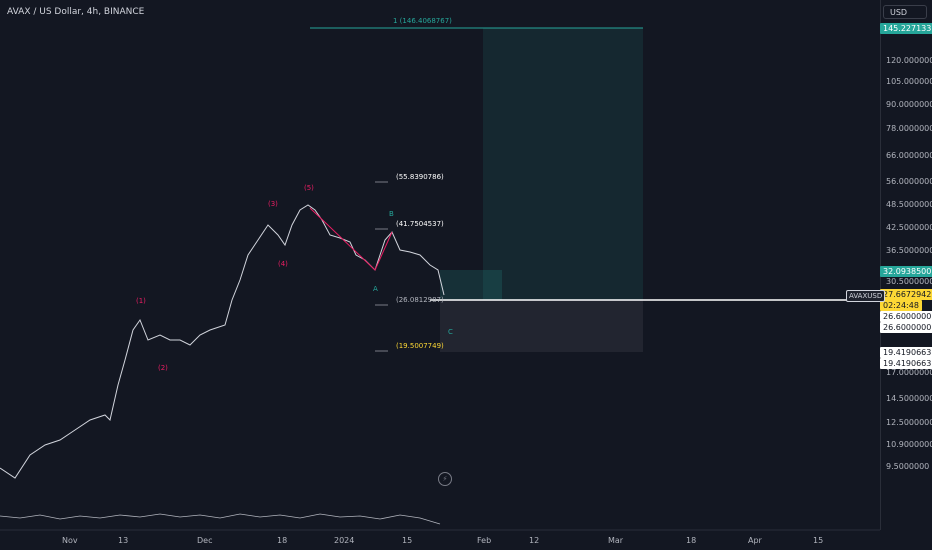  Describe the element at coordinates (391, 214) in the screenshot. I see `wave-label: B` at that location.